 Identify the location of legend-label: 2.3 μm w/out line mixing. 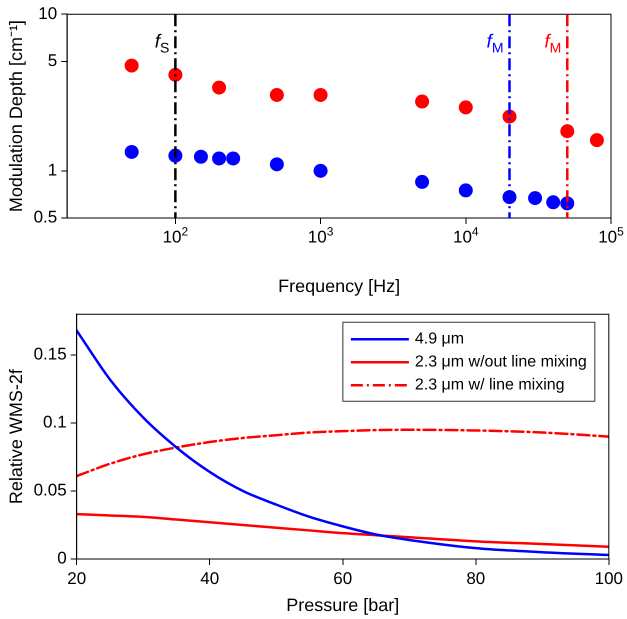
(500, 362).